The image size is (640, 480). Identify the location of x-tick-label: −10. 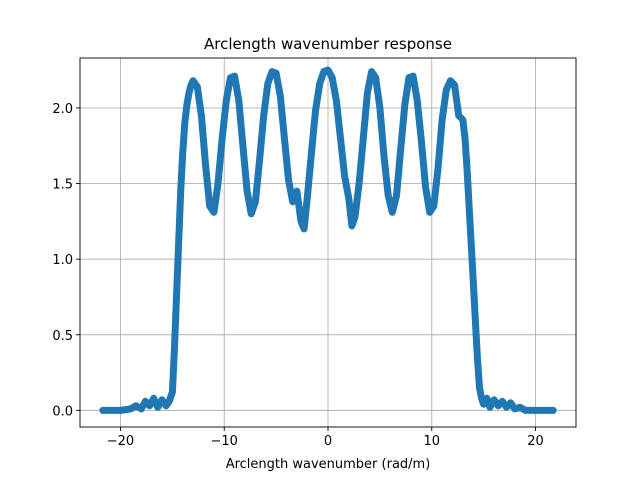
(224, 441).